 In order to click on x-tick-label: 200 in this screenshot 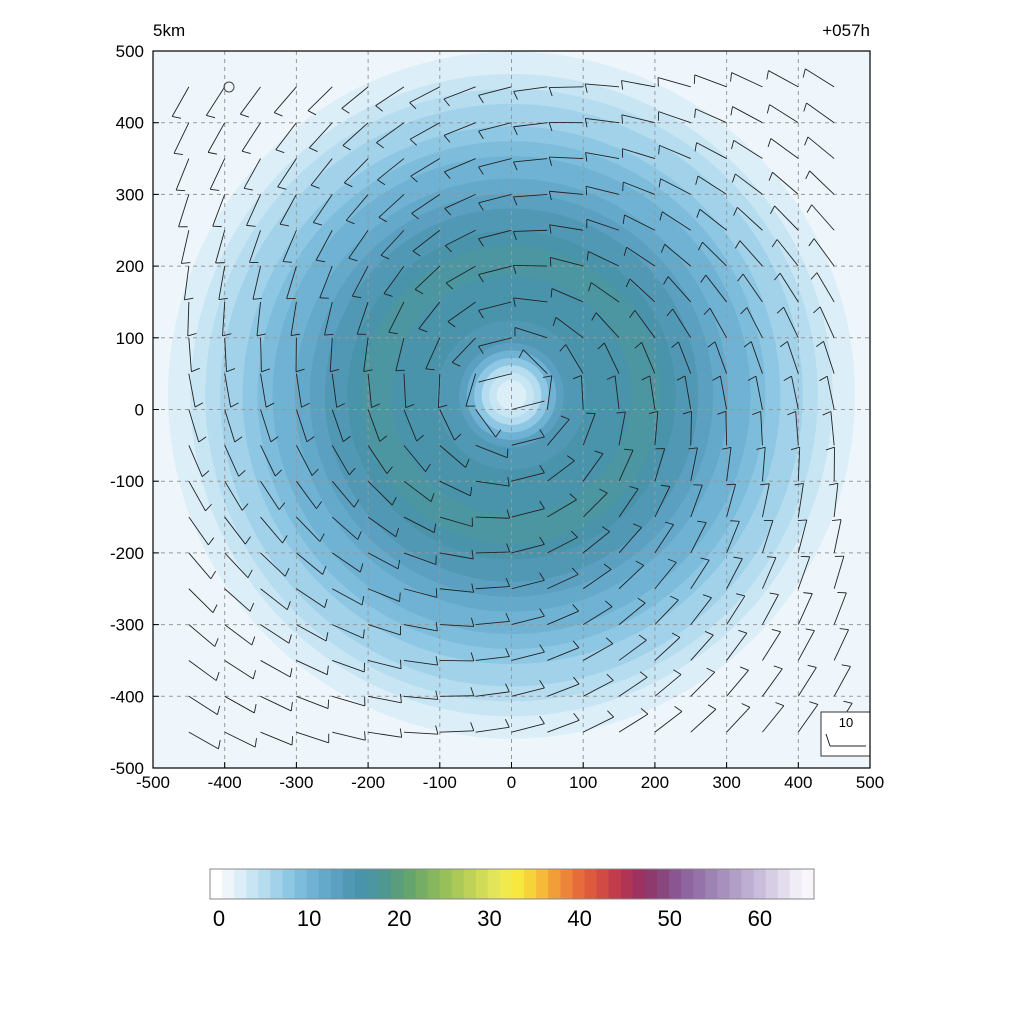, I will do `click(655, 782)`.